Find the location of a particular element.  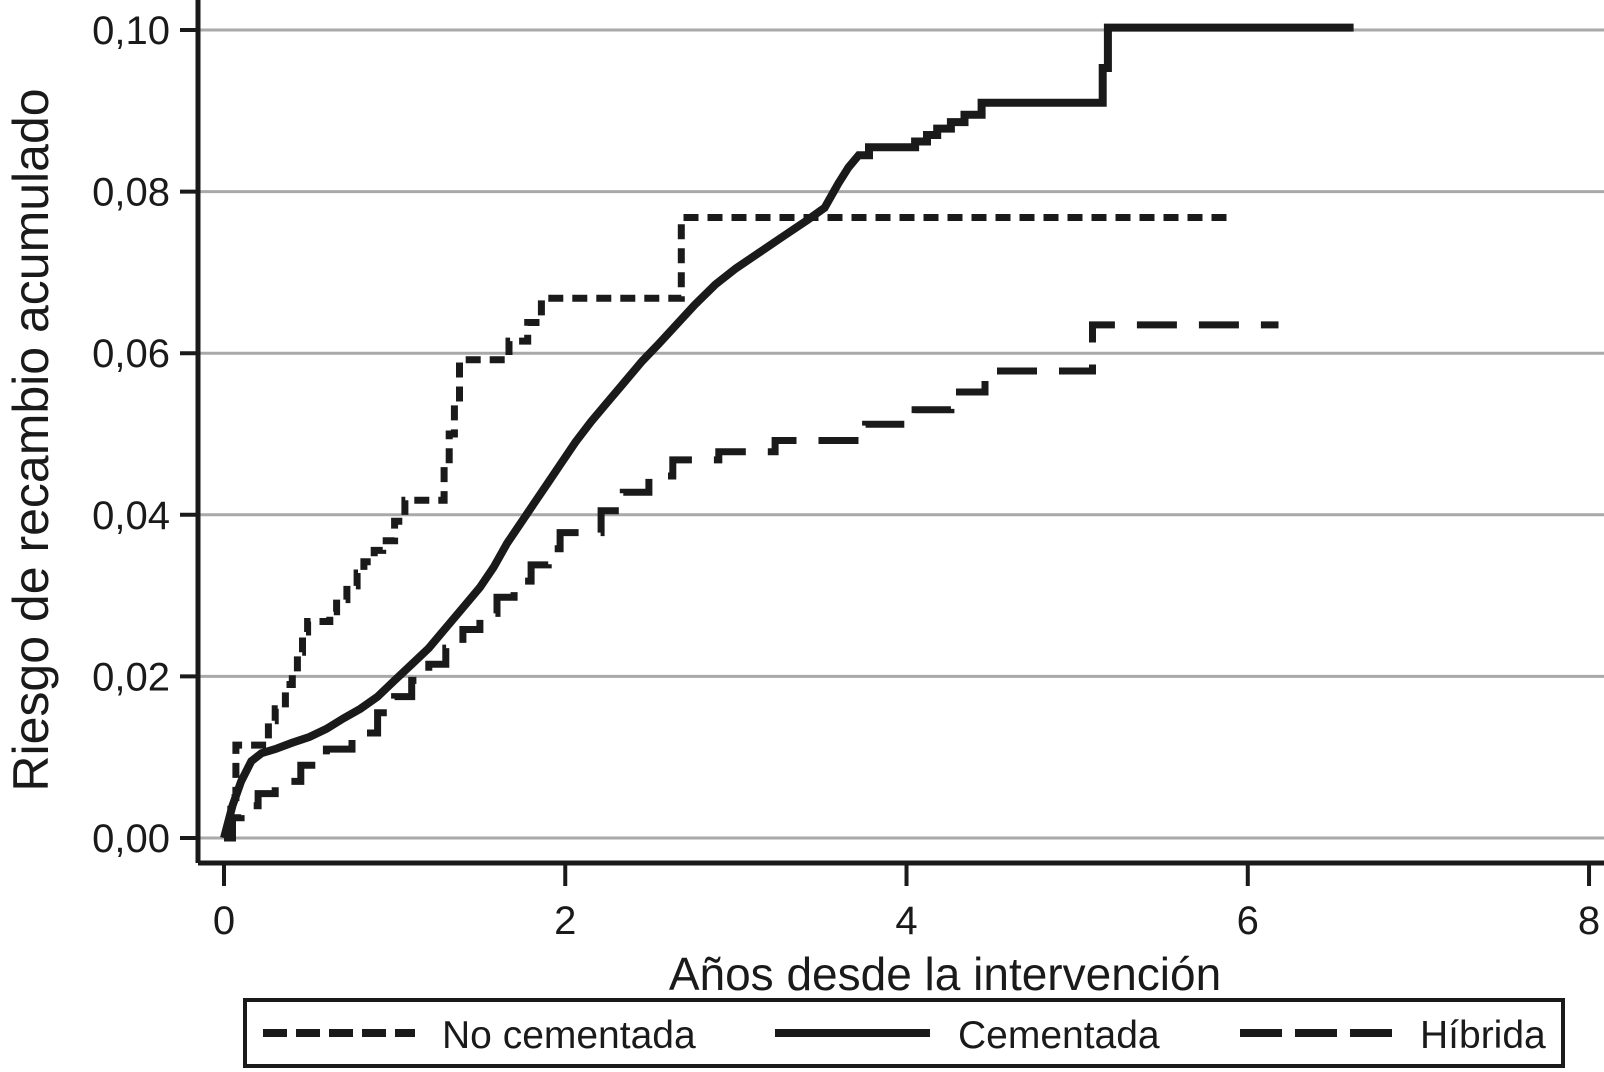

x-tick-label: 8 is located at coordinates (1589, 921).